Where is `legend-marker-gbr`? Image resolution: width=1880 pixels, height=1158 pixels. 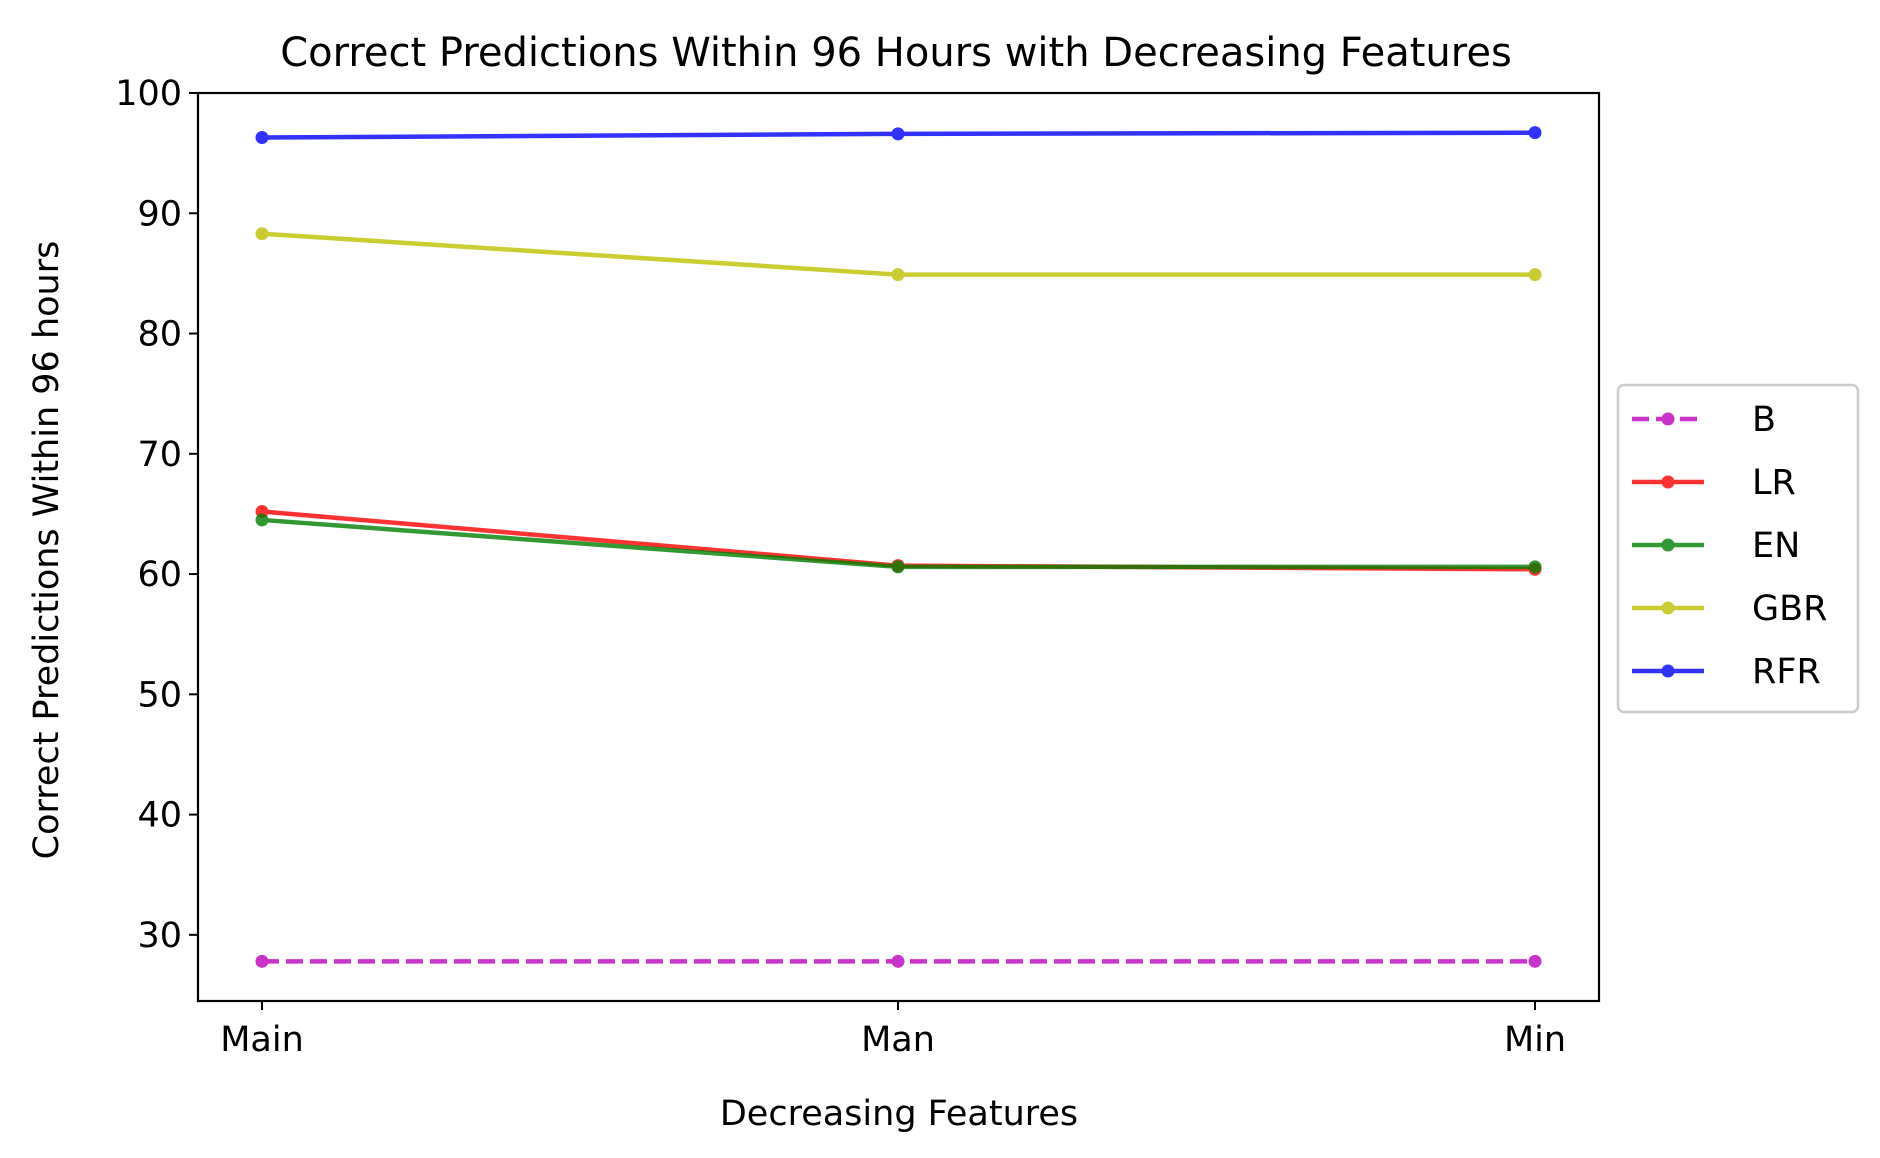 legend-marker-gbr is located at coordinates (1668, 608).